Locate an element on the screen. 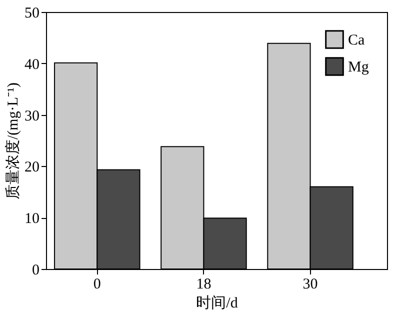 Image resolution: width=400 pixels, height=323 pixels. x-tick-label: 0 is located at coordinates (97, 284).